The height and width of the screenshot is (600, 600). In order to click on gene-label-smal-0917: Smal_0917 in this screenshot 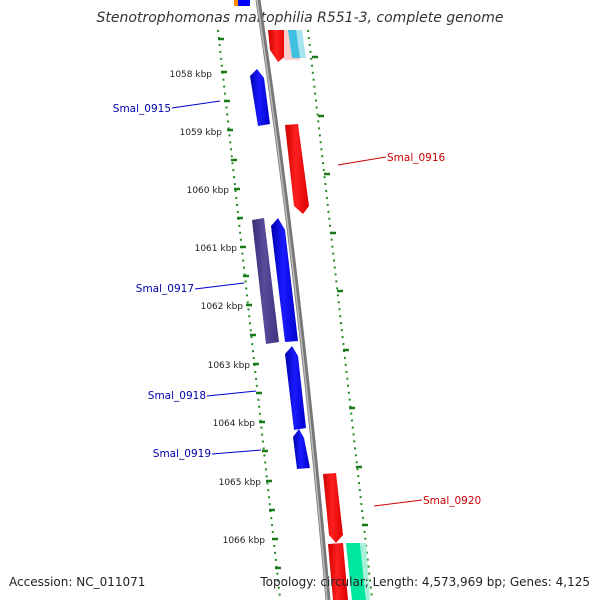, I will do `click(165, 289)`.